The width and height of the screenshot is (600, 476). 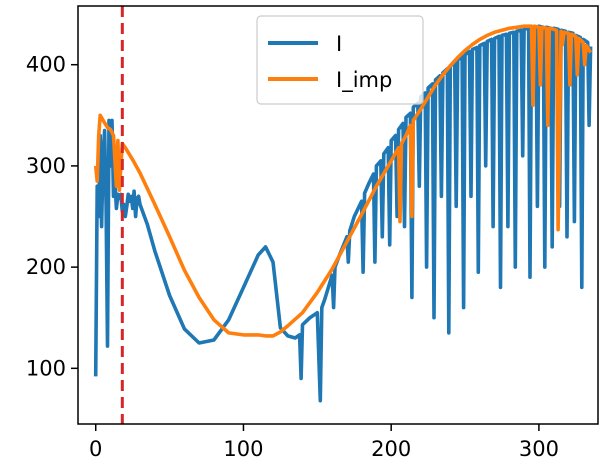 I want to click on legend: I I_imp, so click(x=340, y=60).